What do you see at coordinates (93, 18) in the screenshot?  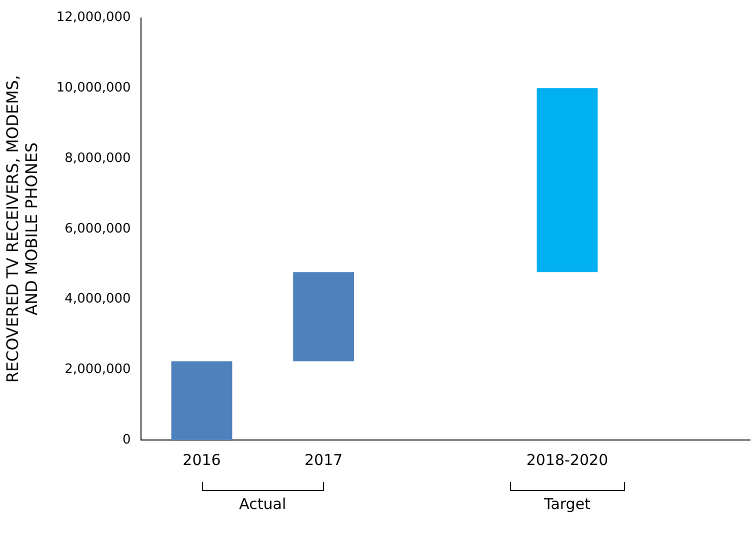 I see `y-tick-label: 12,000,000` at bounding box center [93, 18].